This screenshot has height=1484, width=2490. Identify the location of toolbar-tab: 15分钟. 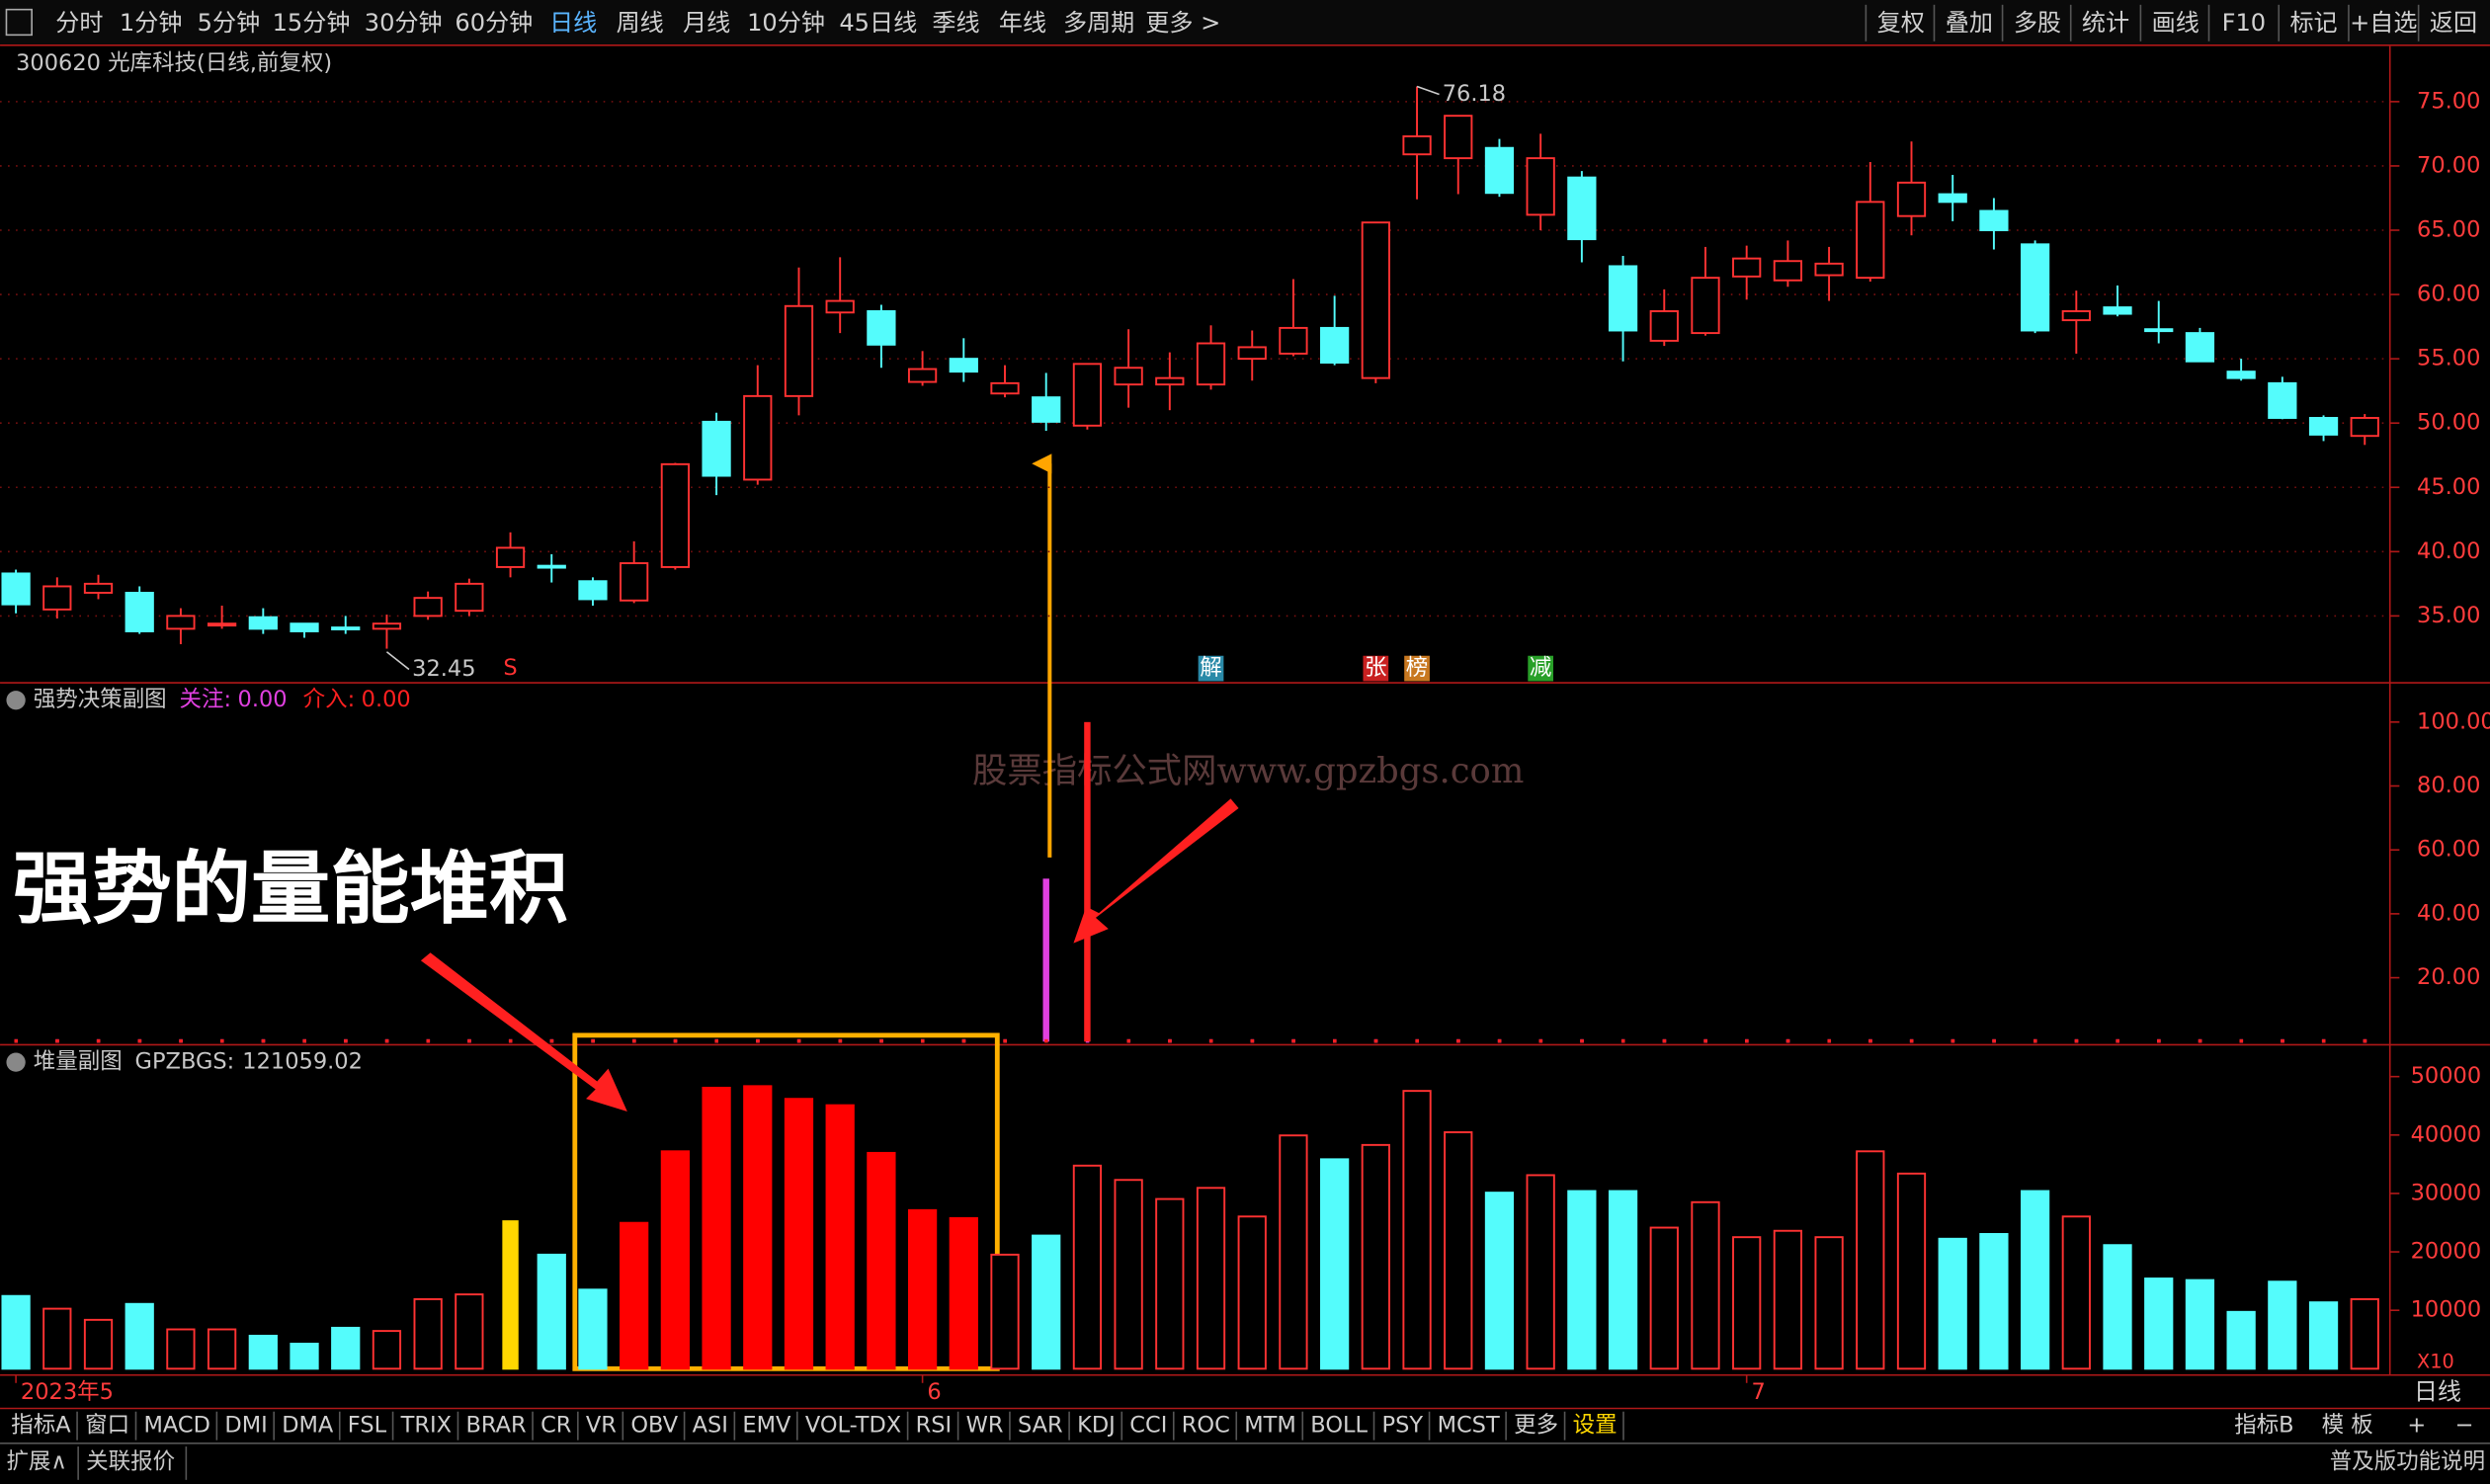
(312, 23).